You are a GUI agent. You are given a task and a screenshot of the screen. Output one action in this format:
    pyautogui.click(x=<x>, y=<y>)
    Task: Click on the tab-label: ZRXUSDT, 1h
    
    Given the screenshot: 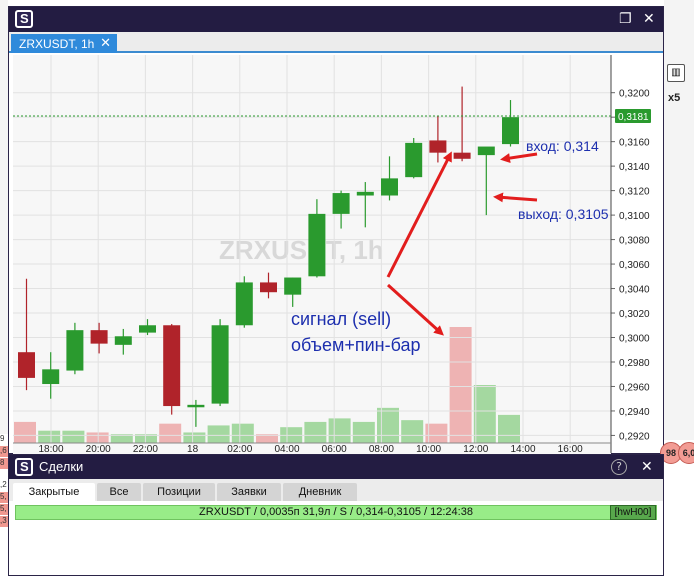 What is the action you would take?
    pyautogui.click(x=57, y=44)
    